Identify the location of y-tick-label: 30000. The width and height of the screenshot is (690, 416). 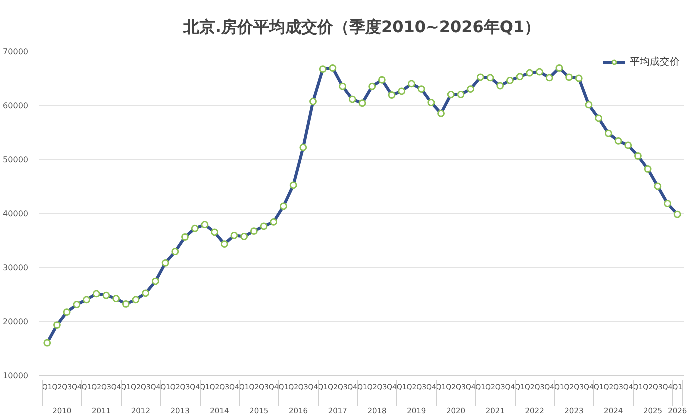
(16, 268).